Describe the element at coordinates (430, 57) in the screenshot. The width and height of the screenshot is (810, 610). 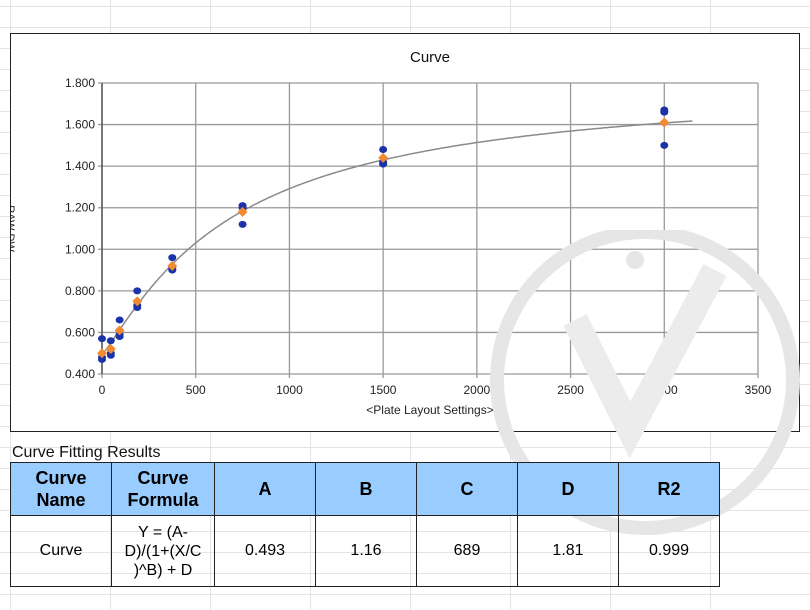
I see `chart-title: Curve` at that location.